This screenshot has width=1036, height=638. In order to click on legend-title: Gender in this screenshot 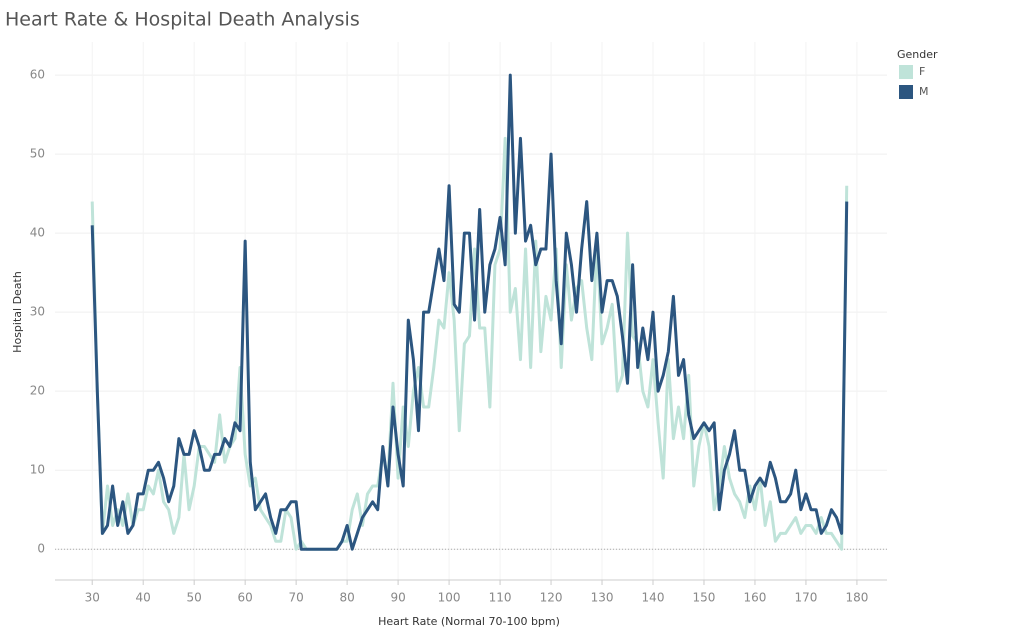, I will do `click(917, 54)`.